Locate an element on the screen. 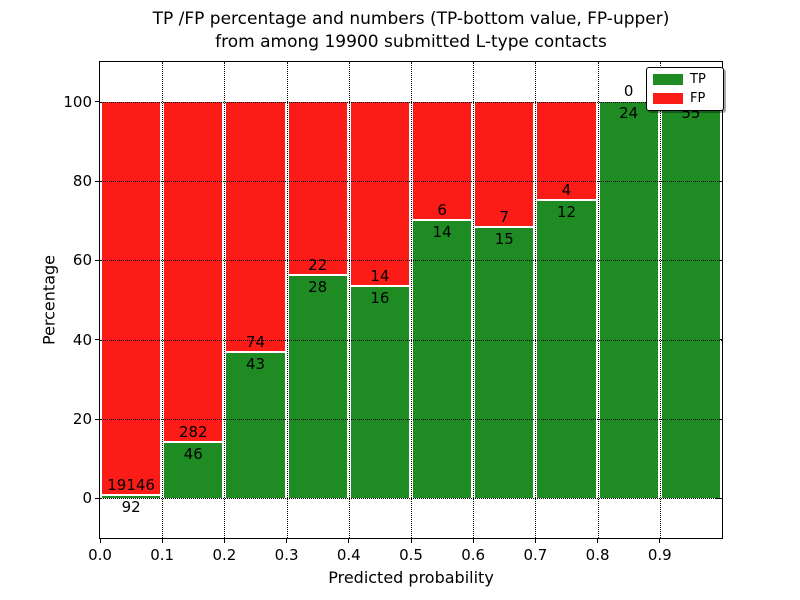 The width and height of the screenshot is (800, 600). tp-count-label: 24 is located at coordinates (629, 112).